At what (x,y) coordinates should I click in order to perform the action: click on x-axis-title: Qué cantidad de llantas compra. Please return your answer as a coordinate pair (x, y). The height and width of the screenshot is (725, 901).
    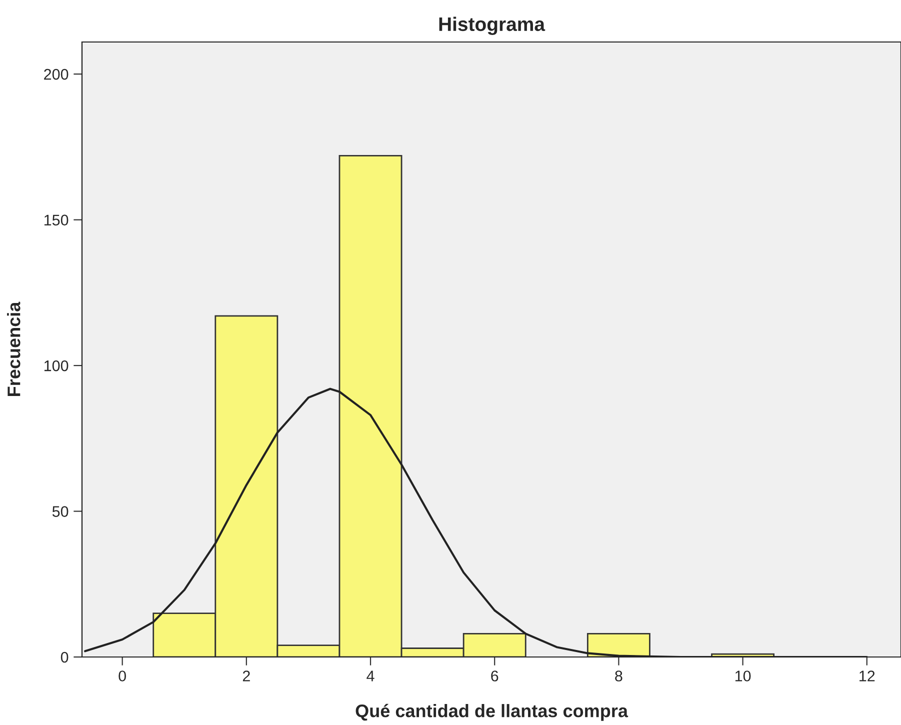
    Looking at the image, I should click on (492, 712).